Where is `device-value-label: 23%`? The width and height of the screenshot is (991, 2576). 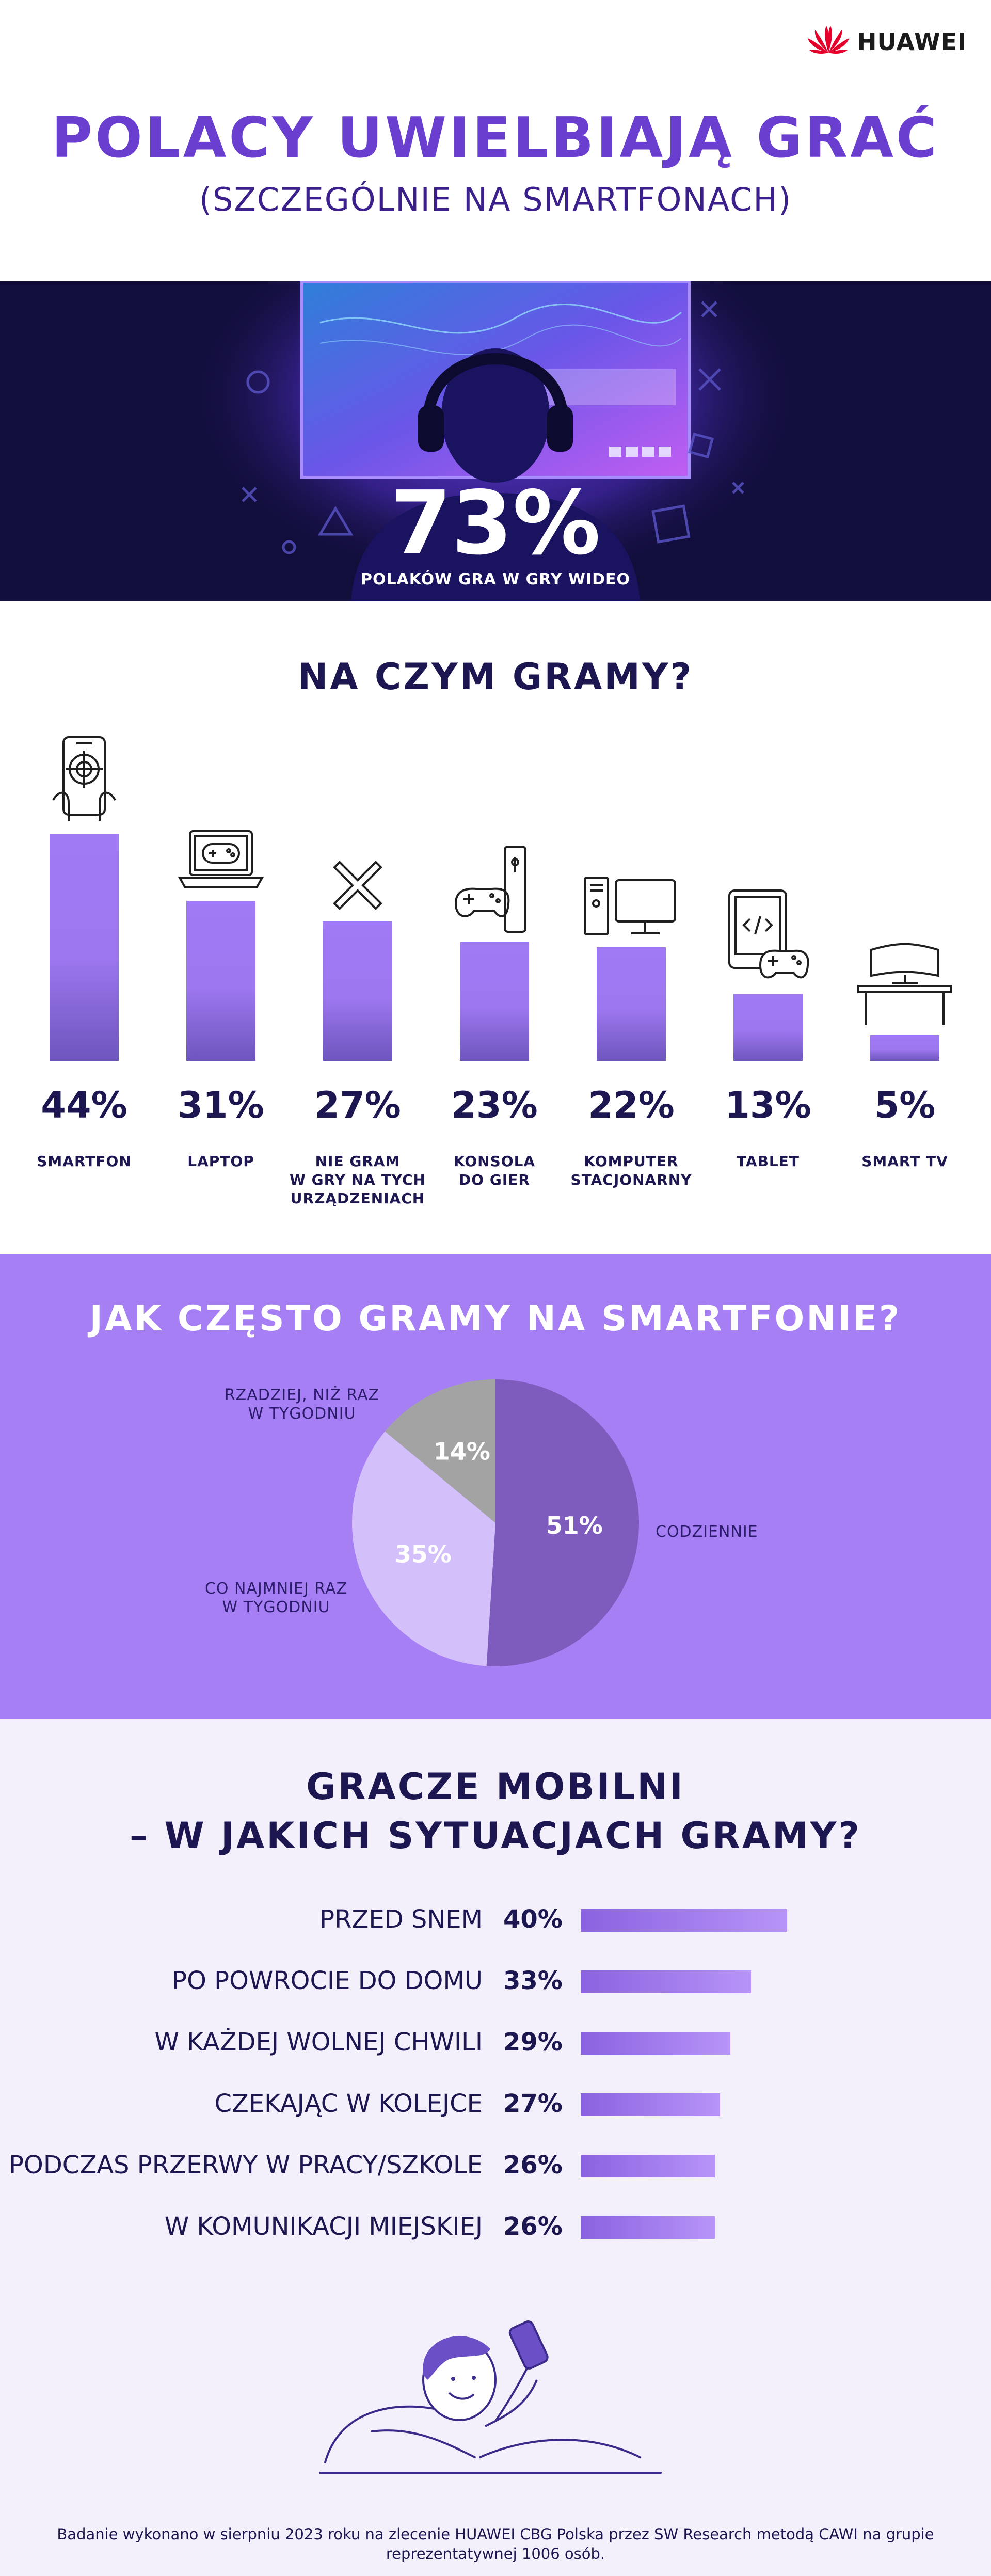
device-value-label: 23% is located at coordinates (494, 1105).